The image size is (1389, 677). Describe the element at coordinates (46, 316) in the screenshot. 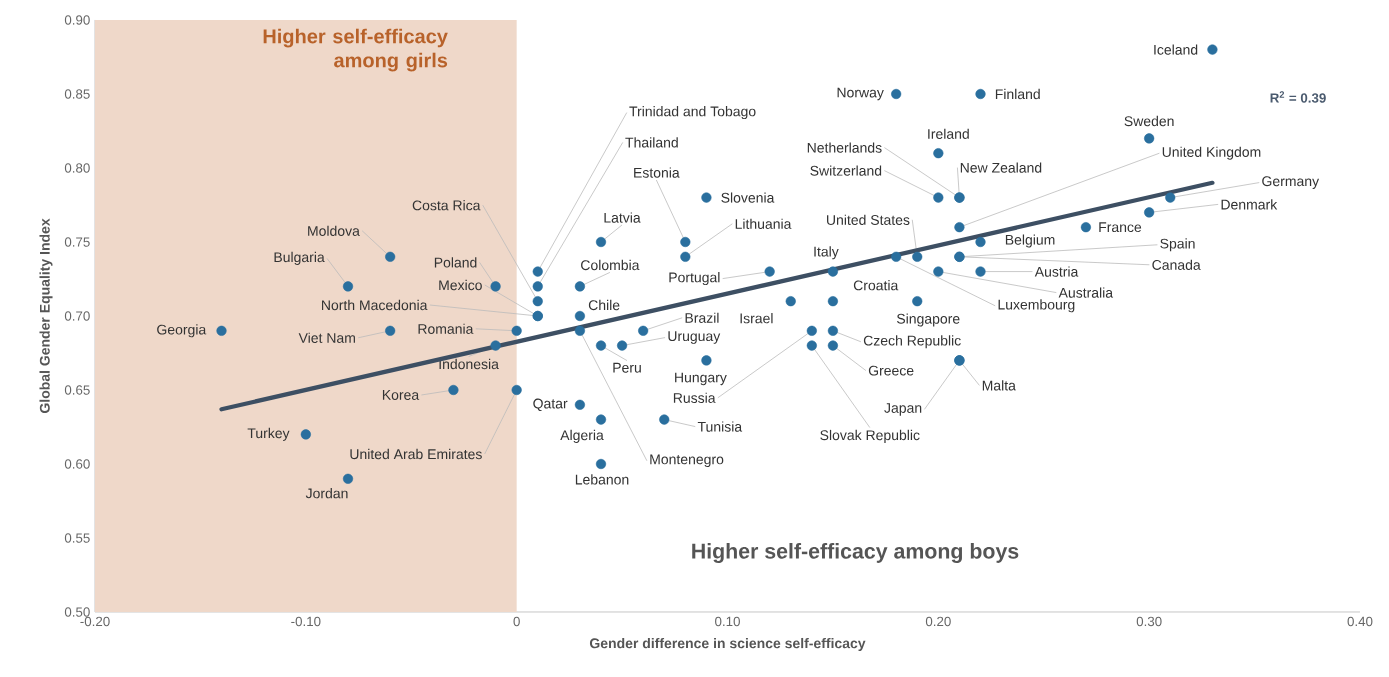

I see `y-axis-title: Global Gender Equality Index` at that location.